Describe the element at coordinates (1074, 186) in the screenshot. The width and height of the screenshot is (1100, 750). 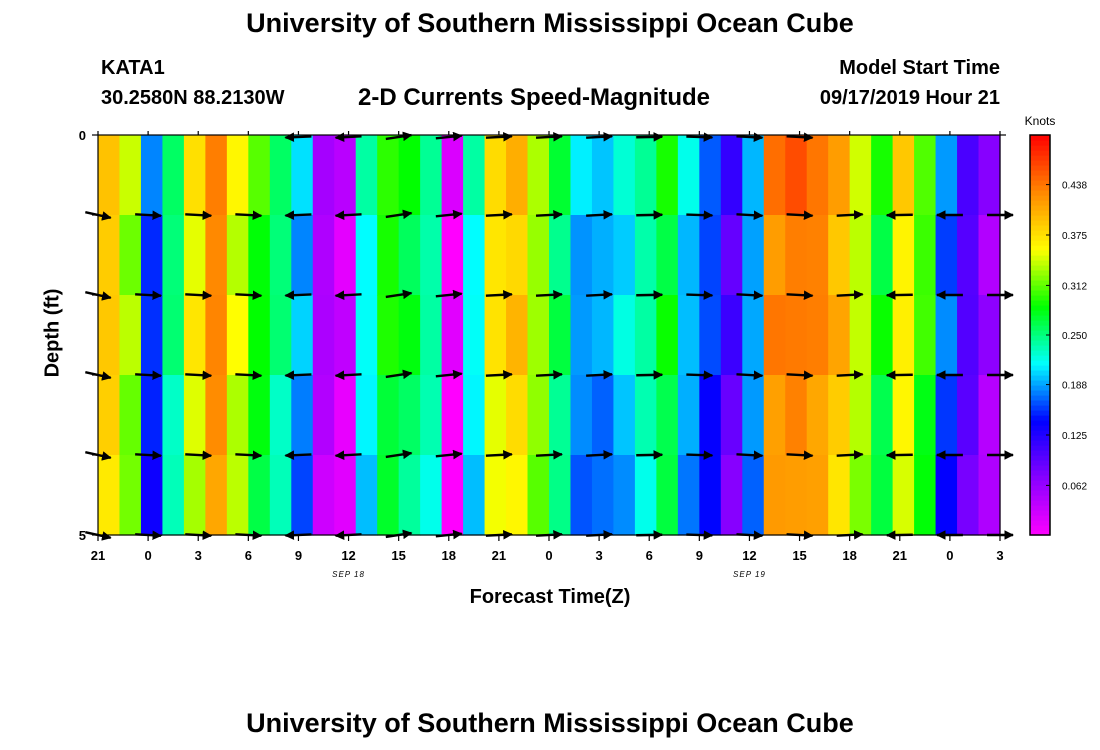
I see `colorbar-tick-label: 0.438` at that location.